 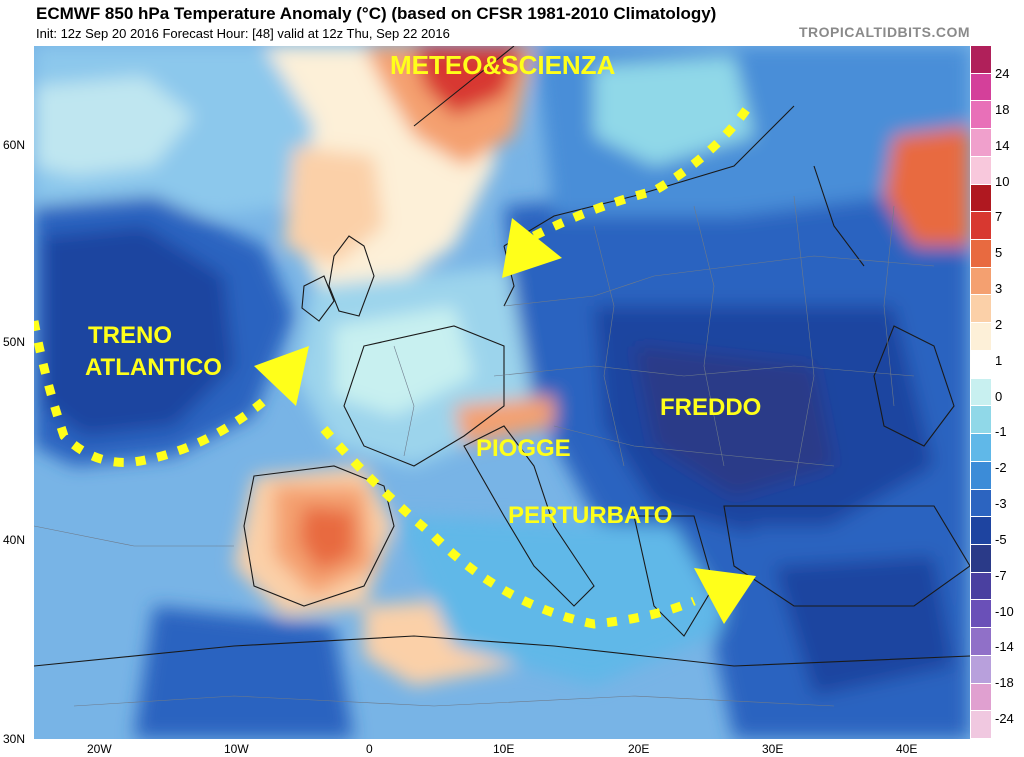 What do you see at coordinates (1002, 181) in the screenshot?
I see `colorbar-tick-label: 10` at bounding box center [1002, 181].